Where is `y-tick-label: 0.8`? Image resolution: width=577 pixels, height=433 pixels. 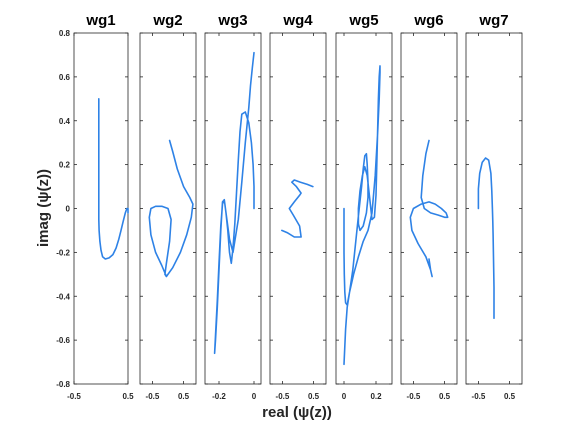 y-tick-label: 0.8 is located at coordinates (65, 33).